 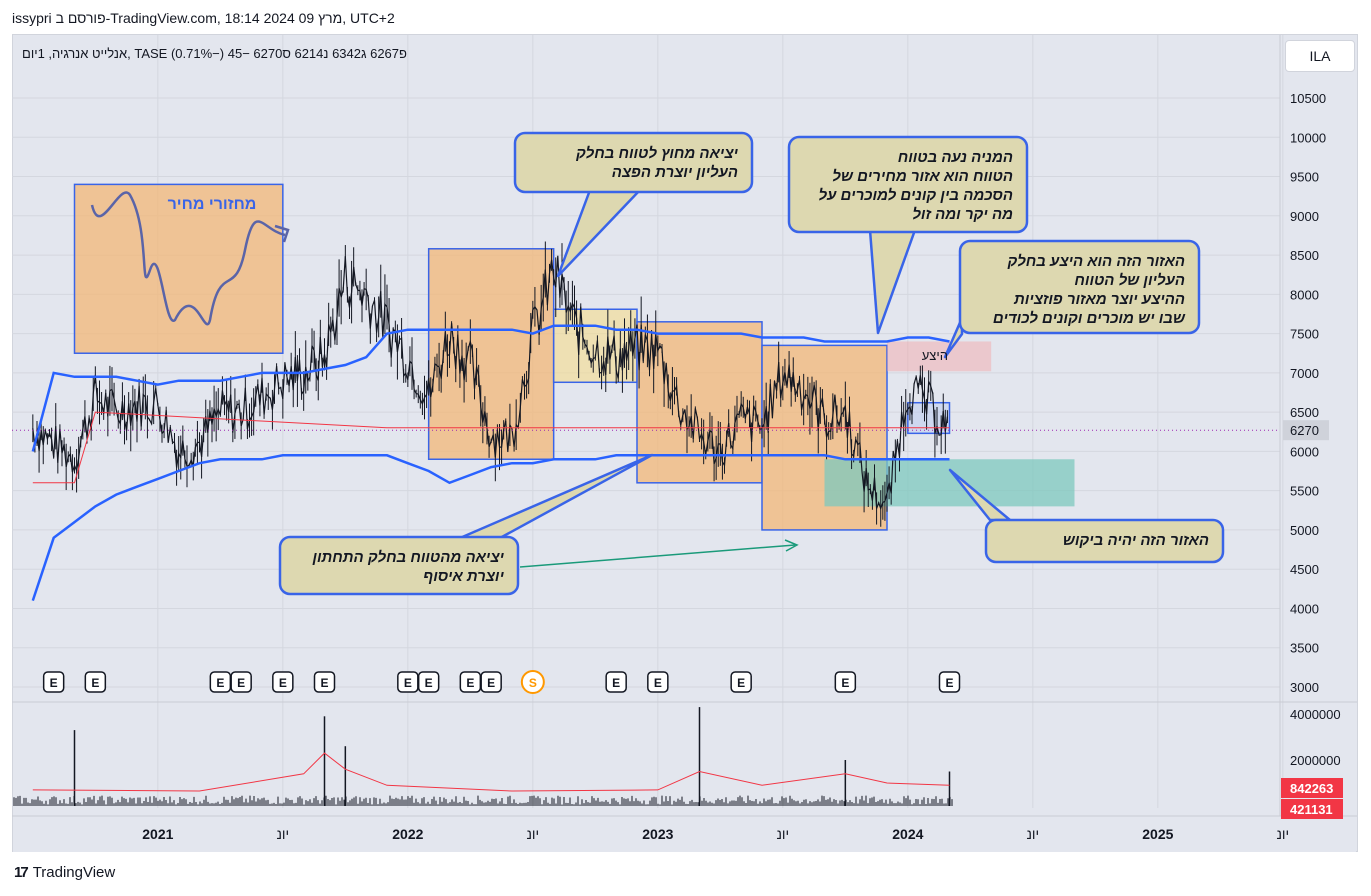 What do you see at coordinates (1308, 98) in the screenshot?
I see `price-tick-label: 10500` at bounding box center [1308, 98].